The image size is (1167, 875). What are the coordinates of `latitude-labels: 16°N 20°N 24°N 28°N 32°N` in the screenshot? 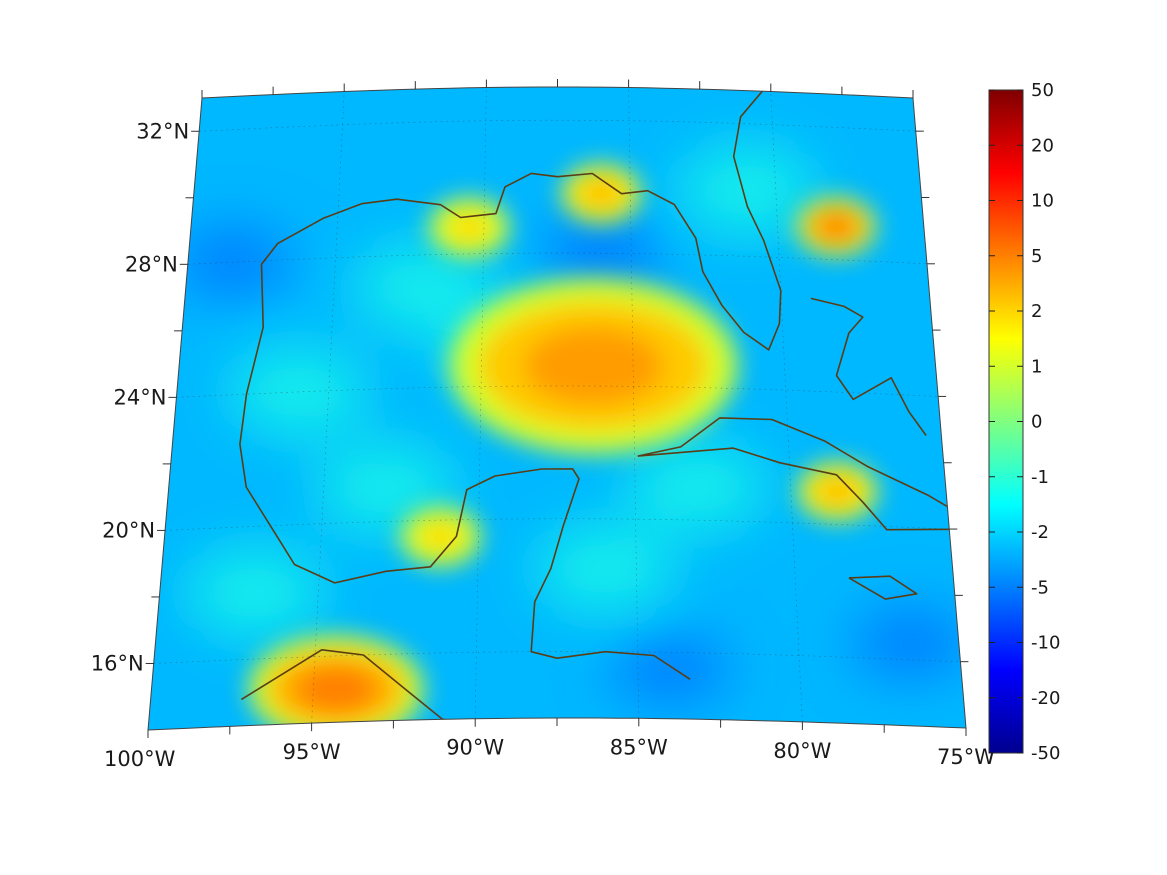 It's located at (140, 397).